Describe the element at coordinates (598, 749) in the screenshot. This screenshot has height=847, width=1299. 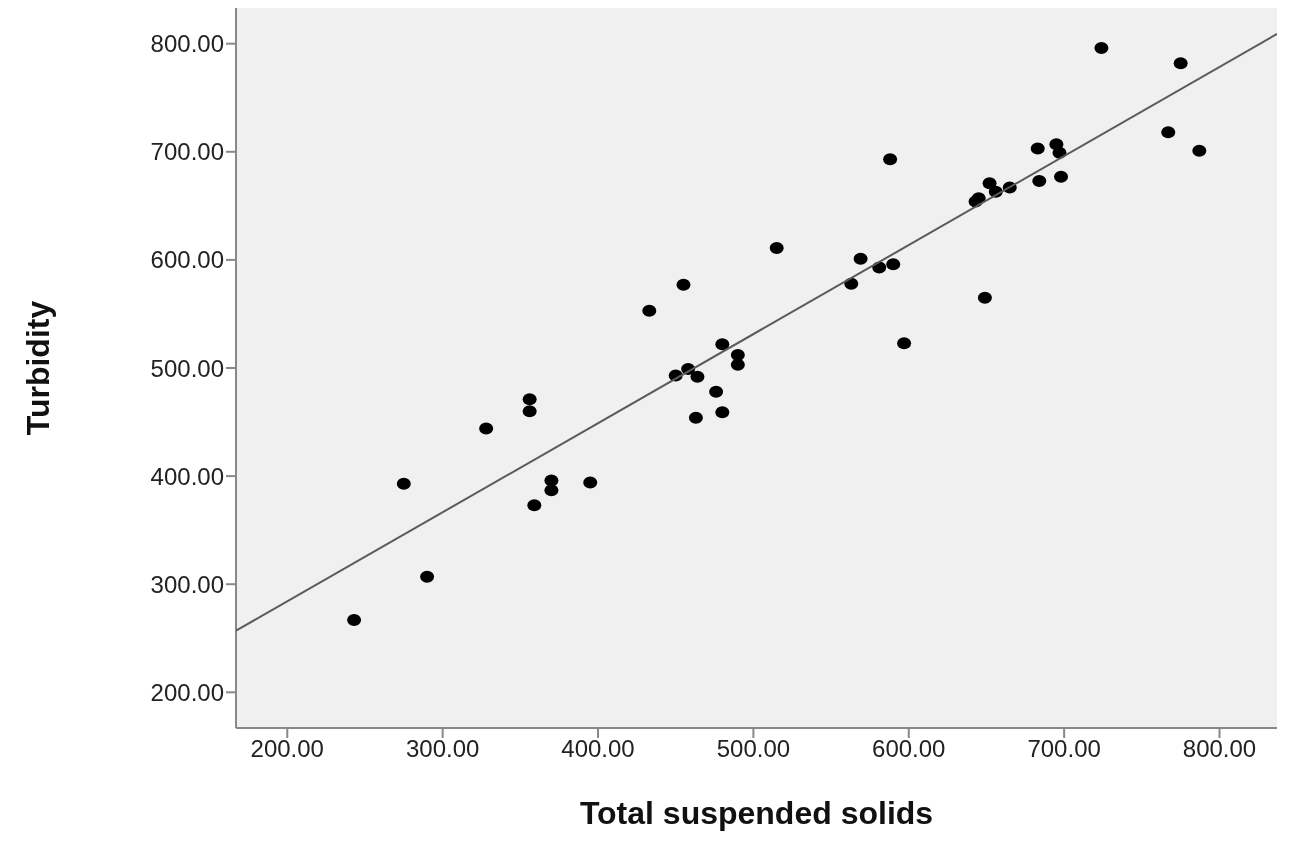
I see `x-tick-label: 400.00` at that location.